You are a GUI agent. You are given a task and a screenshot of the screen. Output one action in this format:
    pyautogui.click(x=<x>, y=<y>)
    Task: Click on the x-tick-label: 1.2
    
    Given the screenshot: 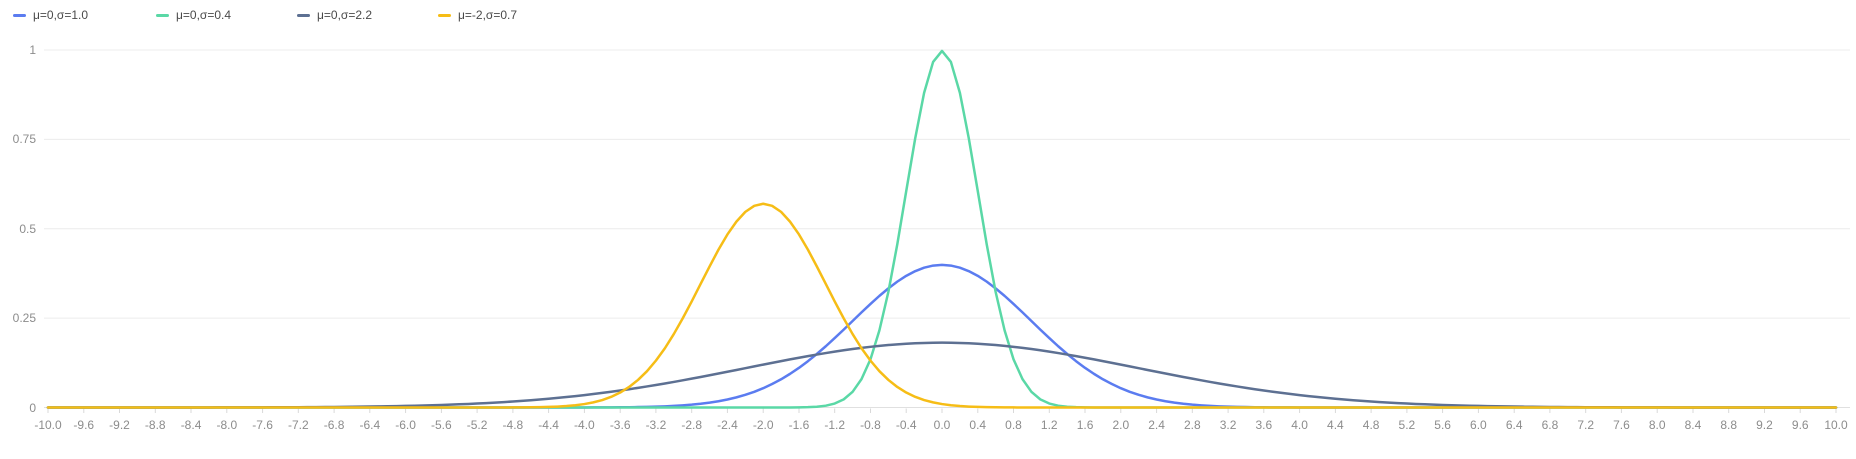 What is the action you would take?
    pyautogui.click(x=1049, y=425)
    